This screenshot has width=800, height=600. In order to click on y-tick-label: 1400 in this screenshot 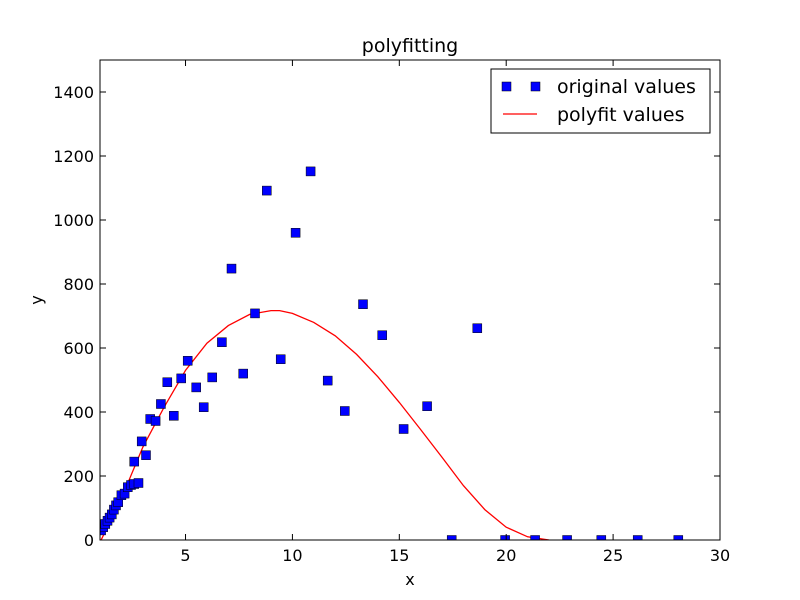, I will do `click(73, 92)`.